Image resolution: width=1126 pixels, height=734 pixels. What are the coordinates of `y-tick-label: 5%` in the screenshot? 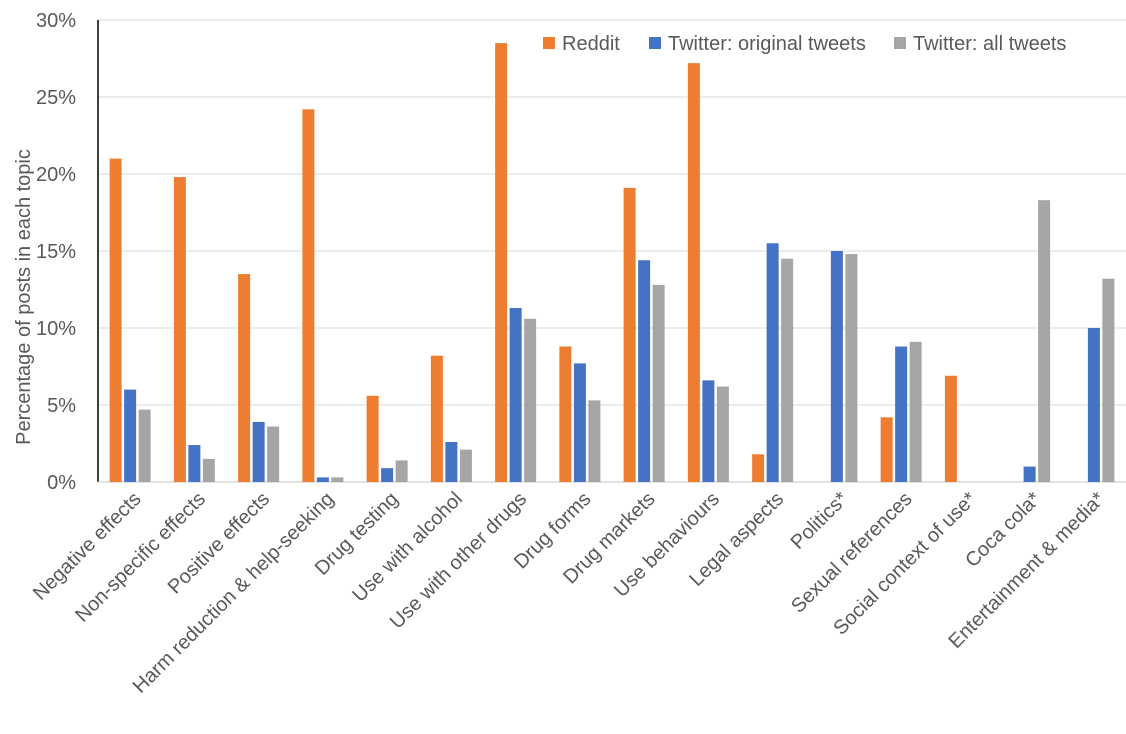 It's located at (61, 406).